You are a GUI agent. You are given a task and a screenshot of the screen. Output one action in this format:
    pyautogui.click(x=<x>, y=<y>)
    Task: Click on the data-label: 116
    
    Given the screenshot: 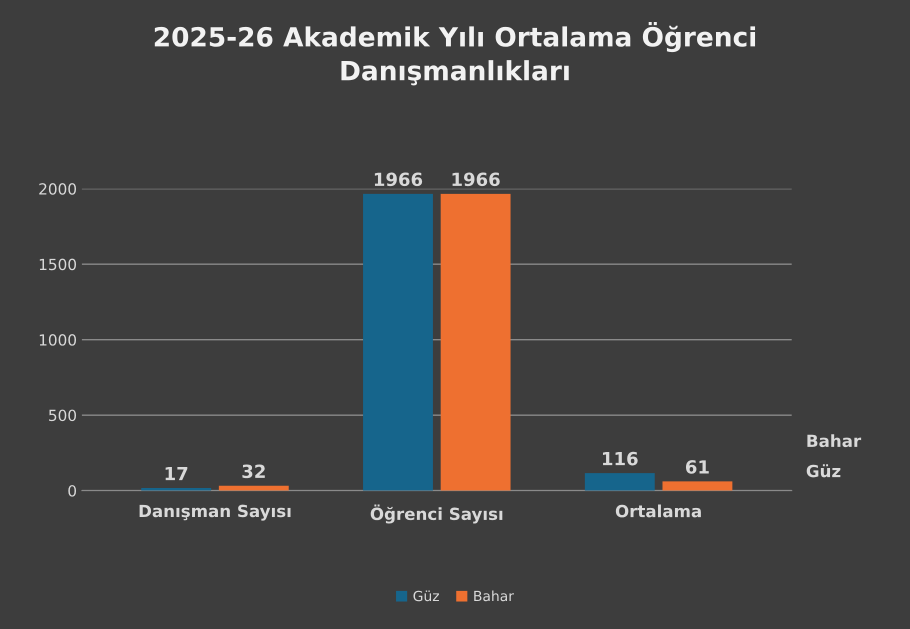 What is the action you would take?
    pyautogui.click(x=620, y=459)
    